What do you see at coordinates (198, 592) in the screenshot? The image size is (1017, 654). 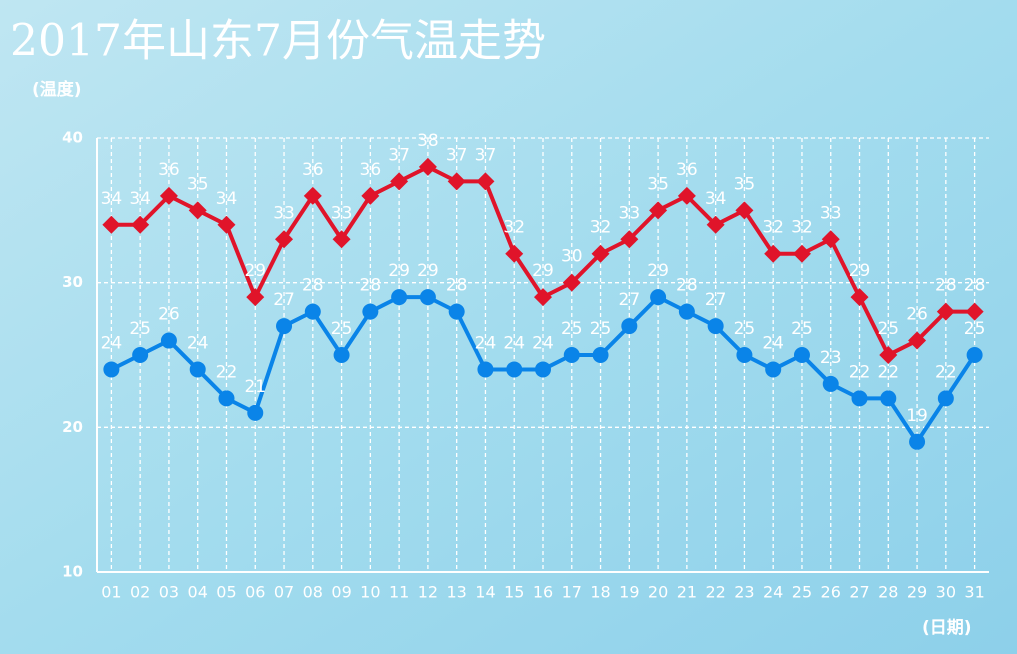 I see `x-tick-label: 04` at bounding box center [198, 592].